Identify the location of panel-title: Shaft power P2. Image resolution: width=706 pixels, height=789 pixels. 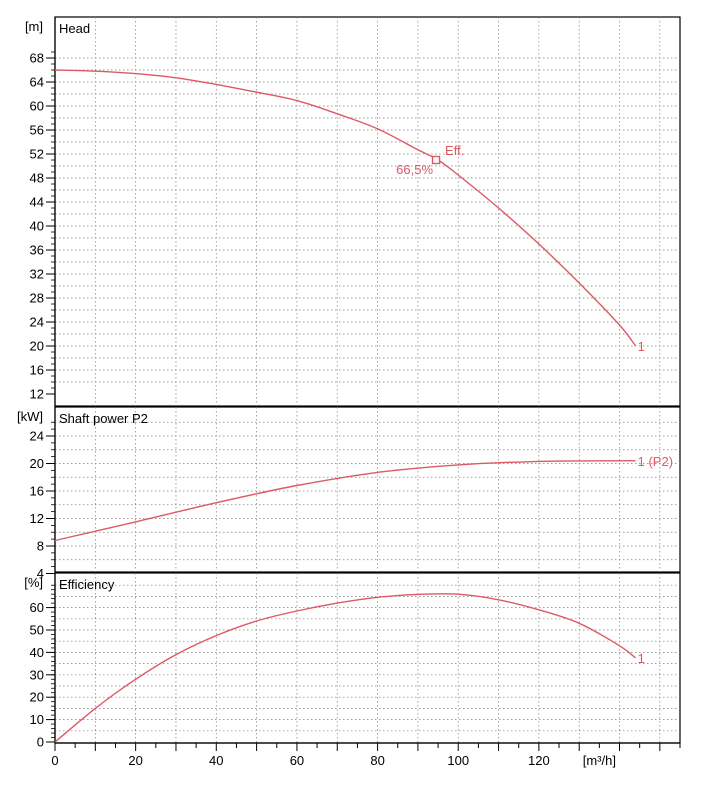
(103, 418).